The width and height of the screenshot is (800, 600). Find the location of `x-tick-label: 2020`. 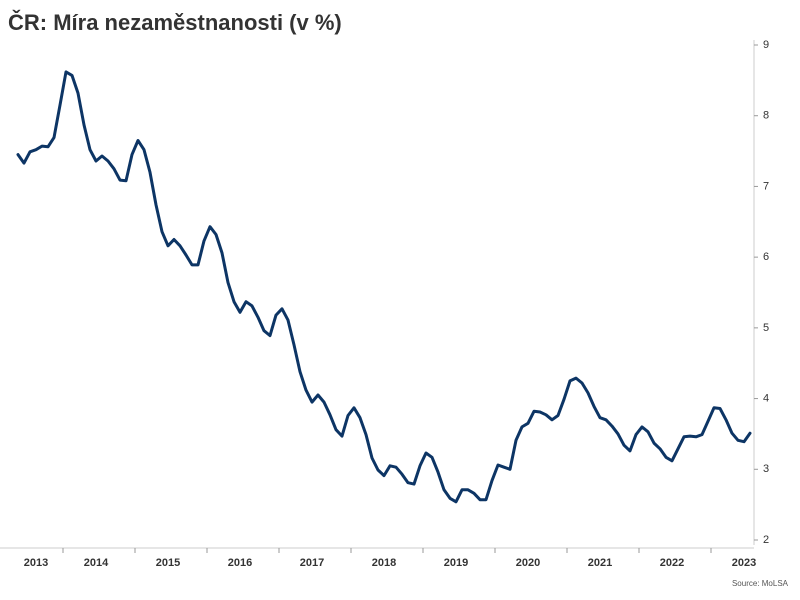

x-tick-label: 2020 is located at coordinates (528, 563).